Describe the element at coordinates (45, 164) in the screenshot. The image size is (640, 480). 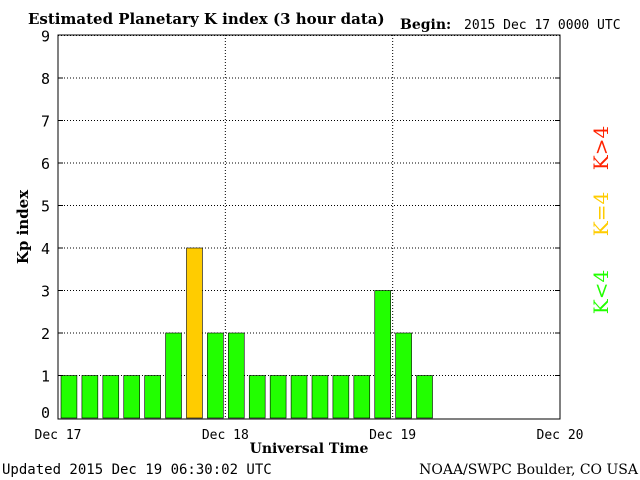
I see `y-tick-label: 6` at that location.